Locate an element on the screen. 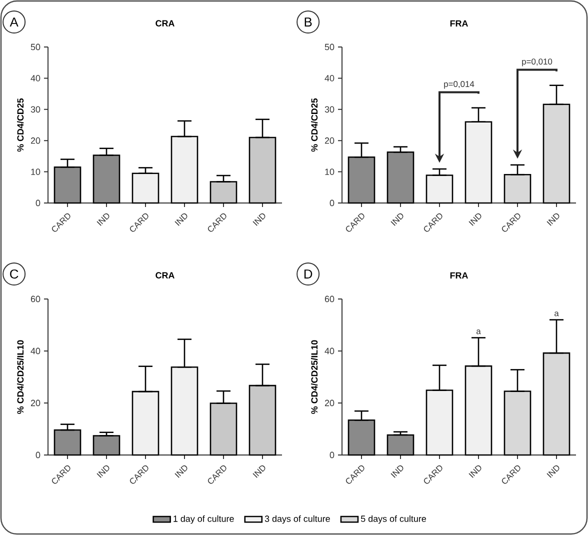 The image size is (588, 541). annotation: p=0,014 is located at coordinates (459, 85).